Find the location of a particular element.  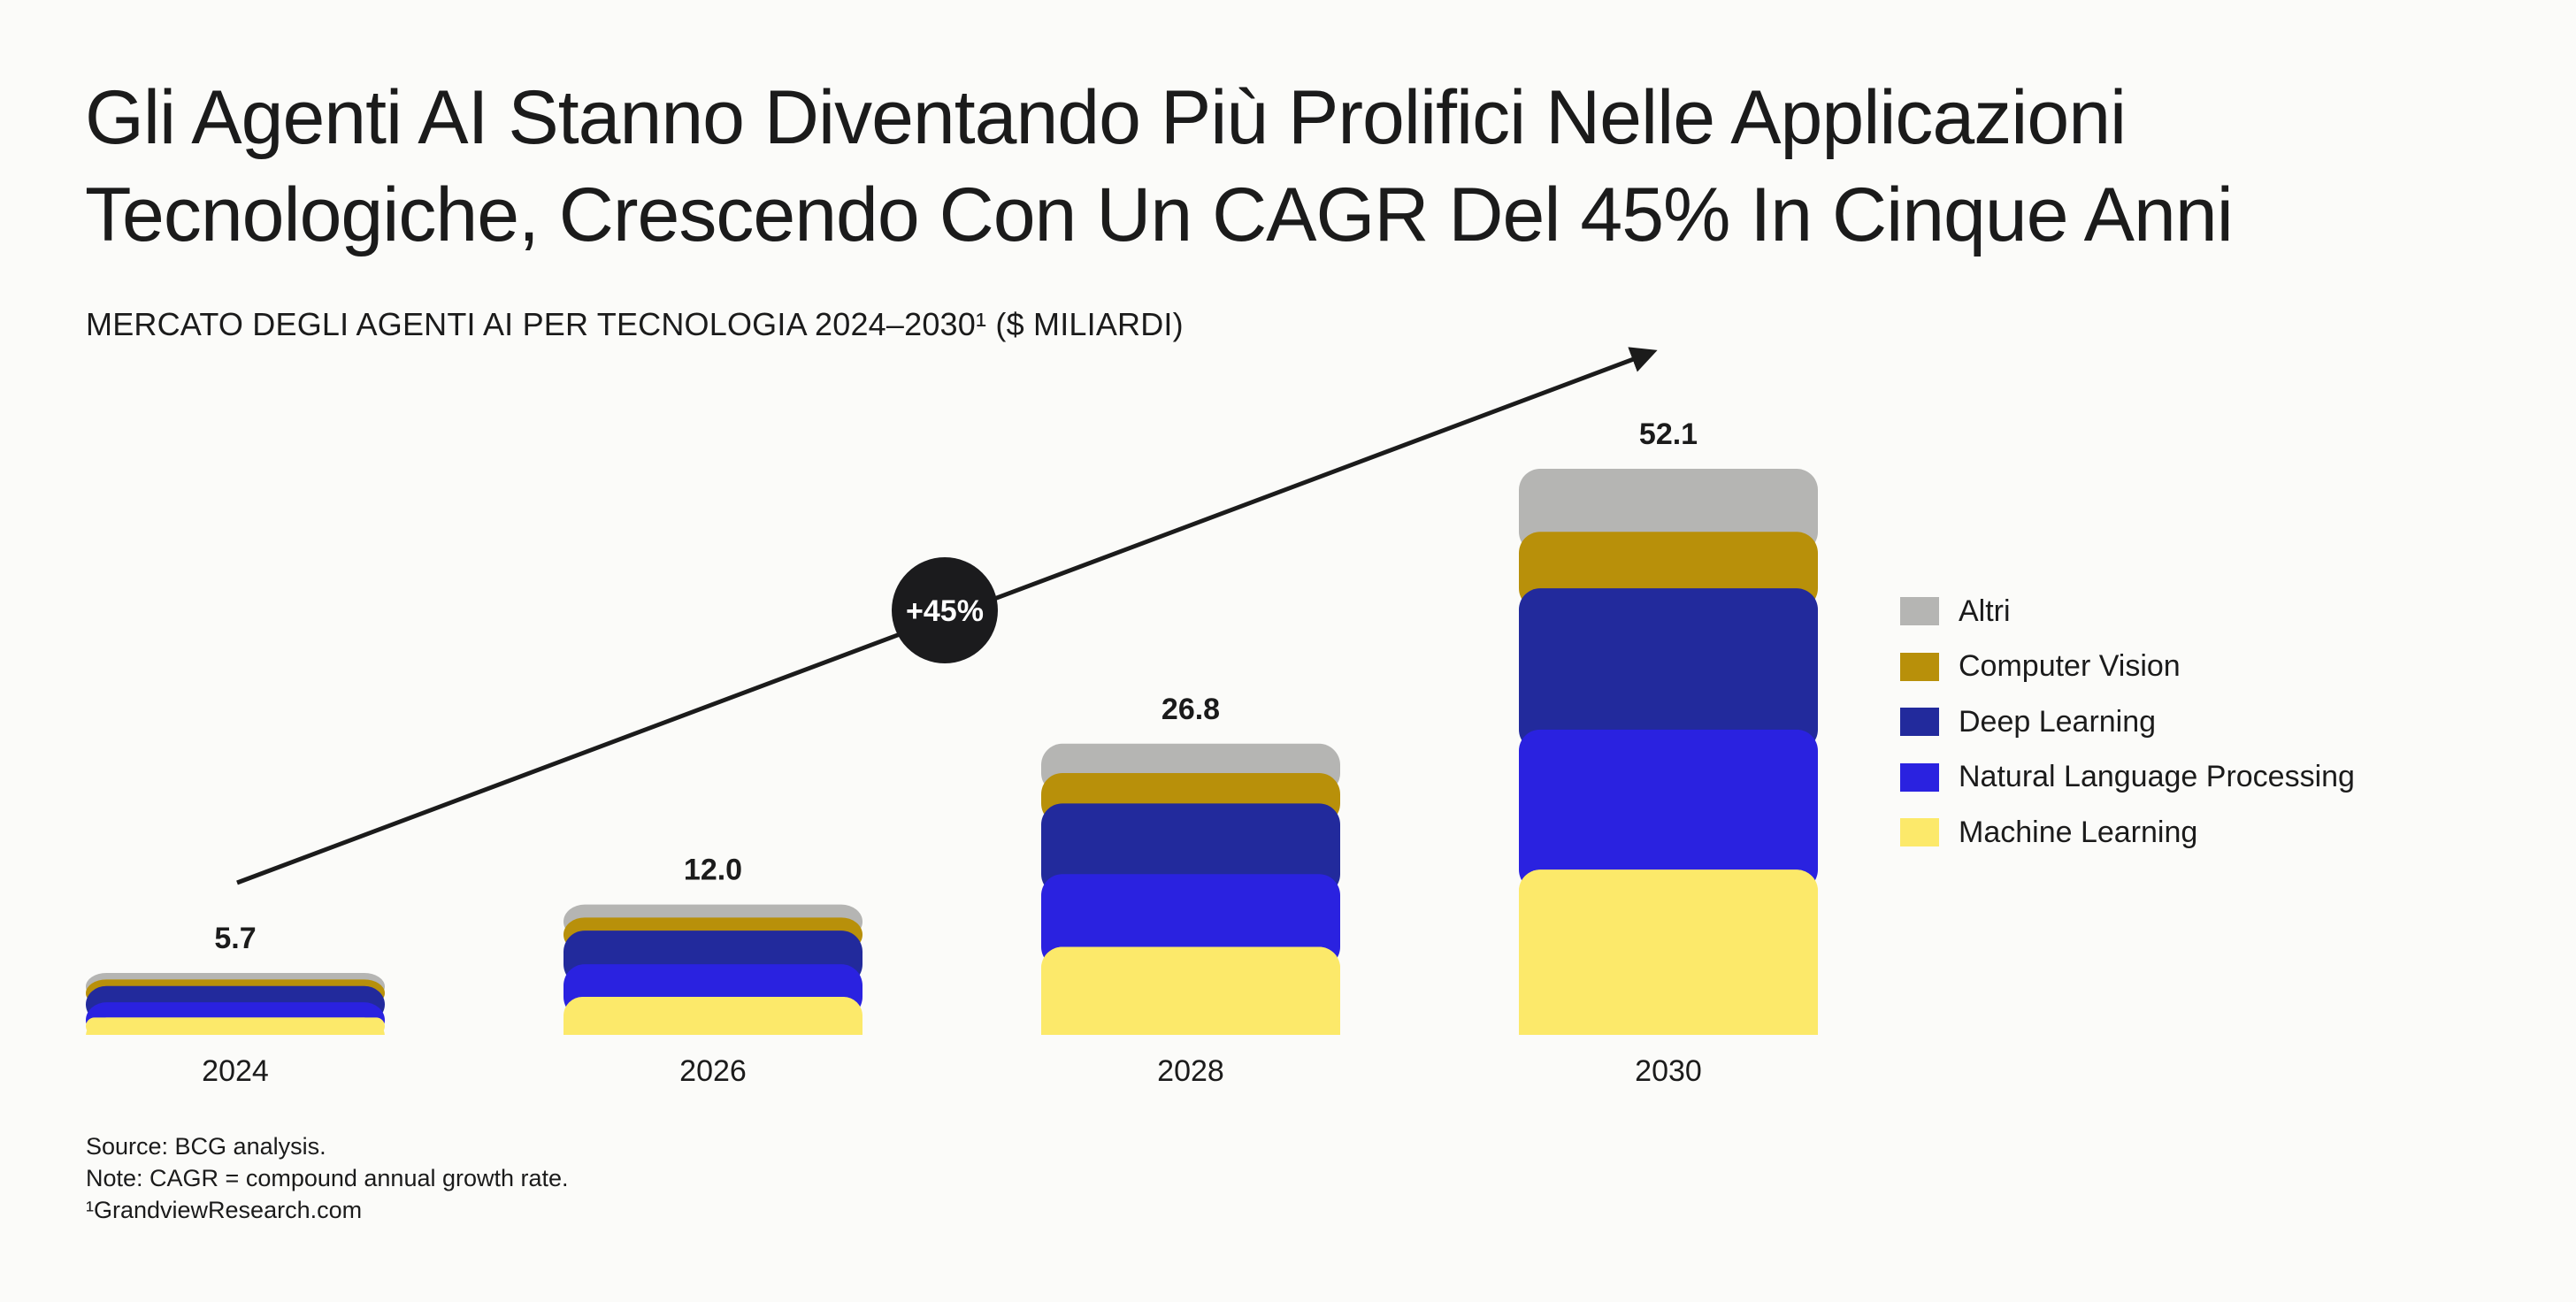

legend-item-natural-language-processing: Natural Language Processing is located at coordinates (2127, 778).